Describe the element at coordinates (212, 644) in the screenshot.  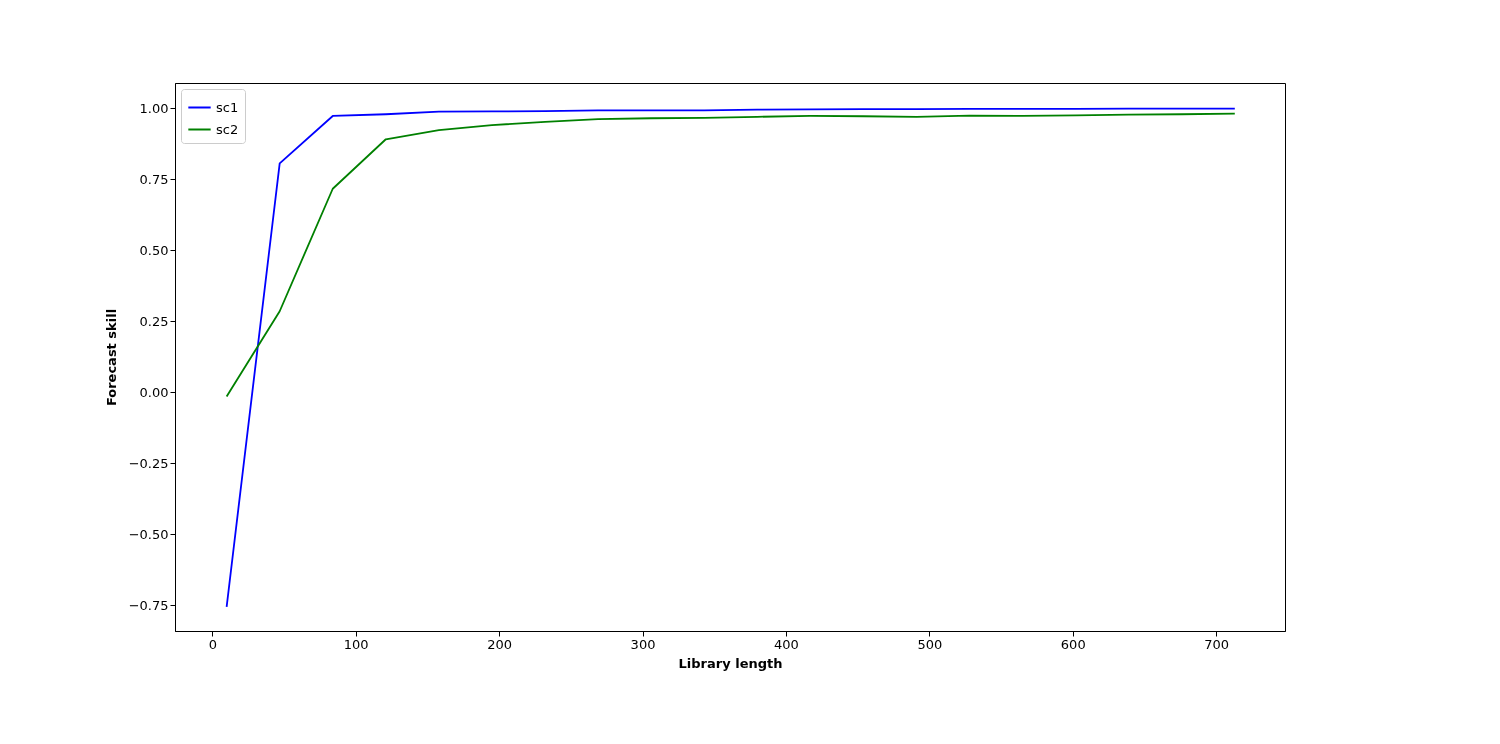
I see `x-tick-label: 0` at that location.